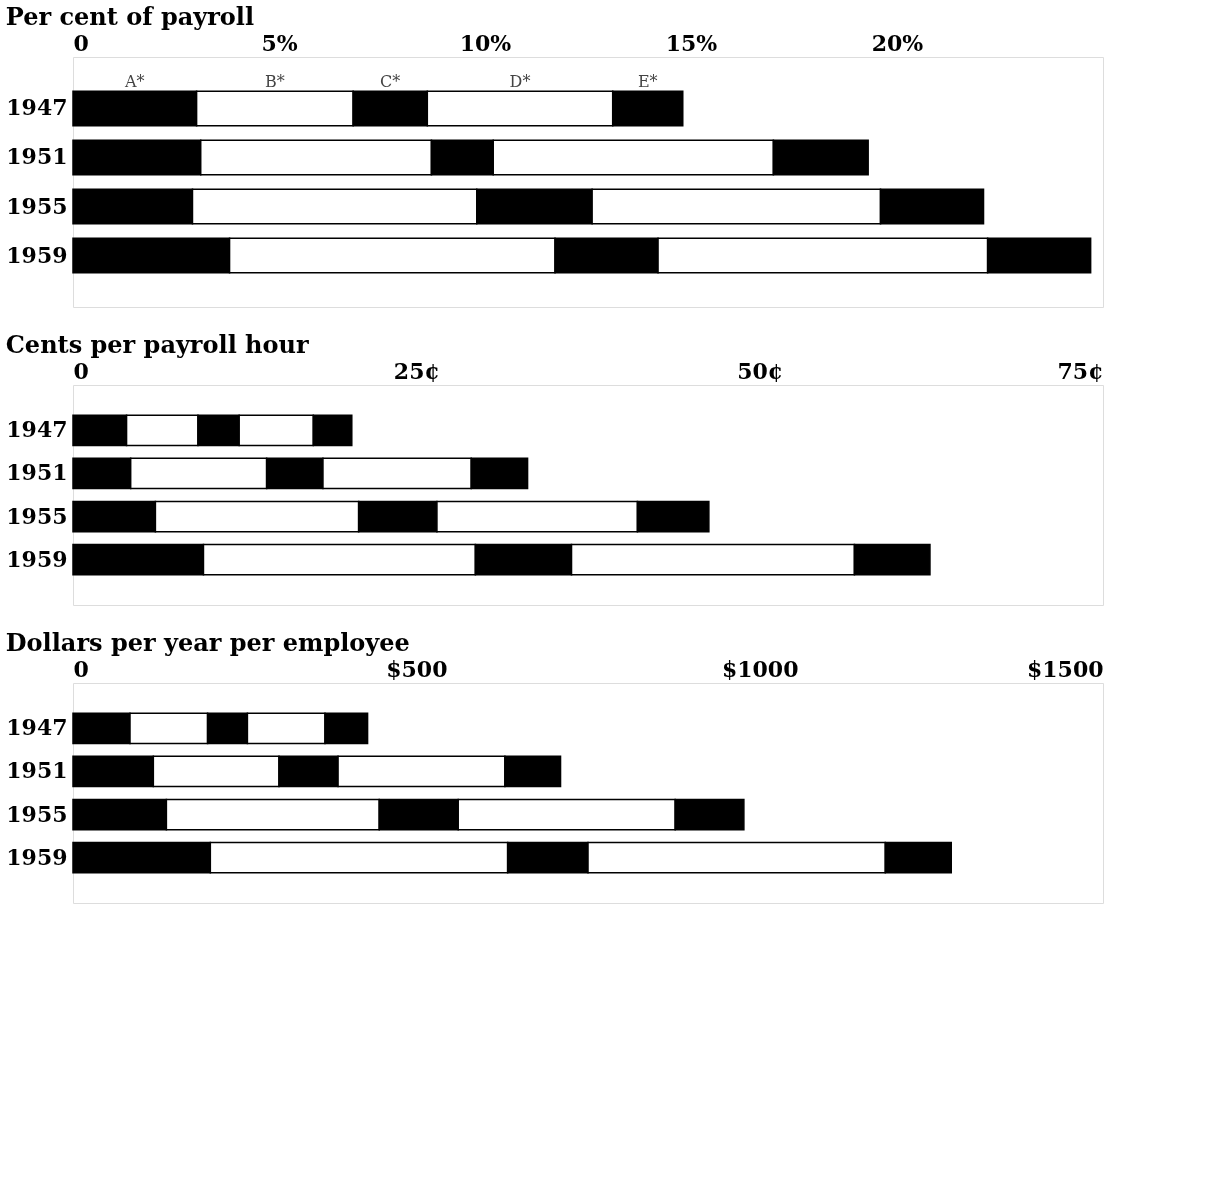 This screenshot has width=1206, height=1180. Describe the element at coordinates (207, 642) in the screenshot. I see `chart-title: Dollars per year per employee` at that location.